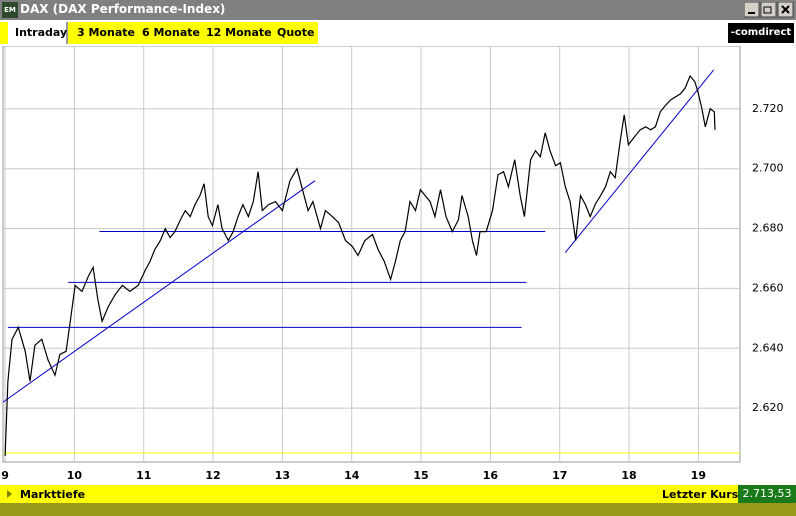  Describe the element at coordinates (398, 10) in the screenshot. I see `title-bar: EM DAX (DAX Performance-Index)` at that location.